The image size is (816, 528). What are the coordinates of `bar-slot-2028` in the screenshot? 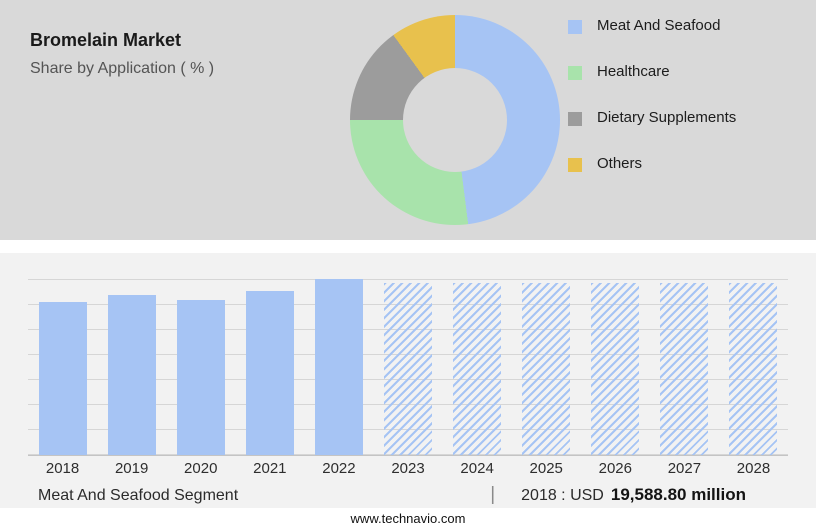 It's located at (753, 367).